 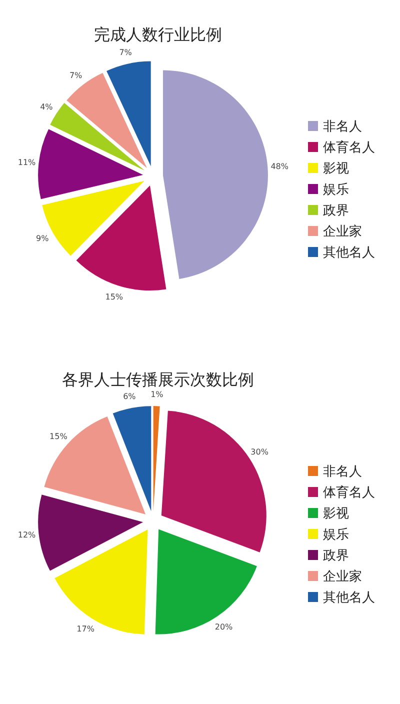 I want to click on data-label: 48%, so click(x=279, y=166).